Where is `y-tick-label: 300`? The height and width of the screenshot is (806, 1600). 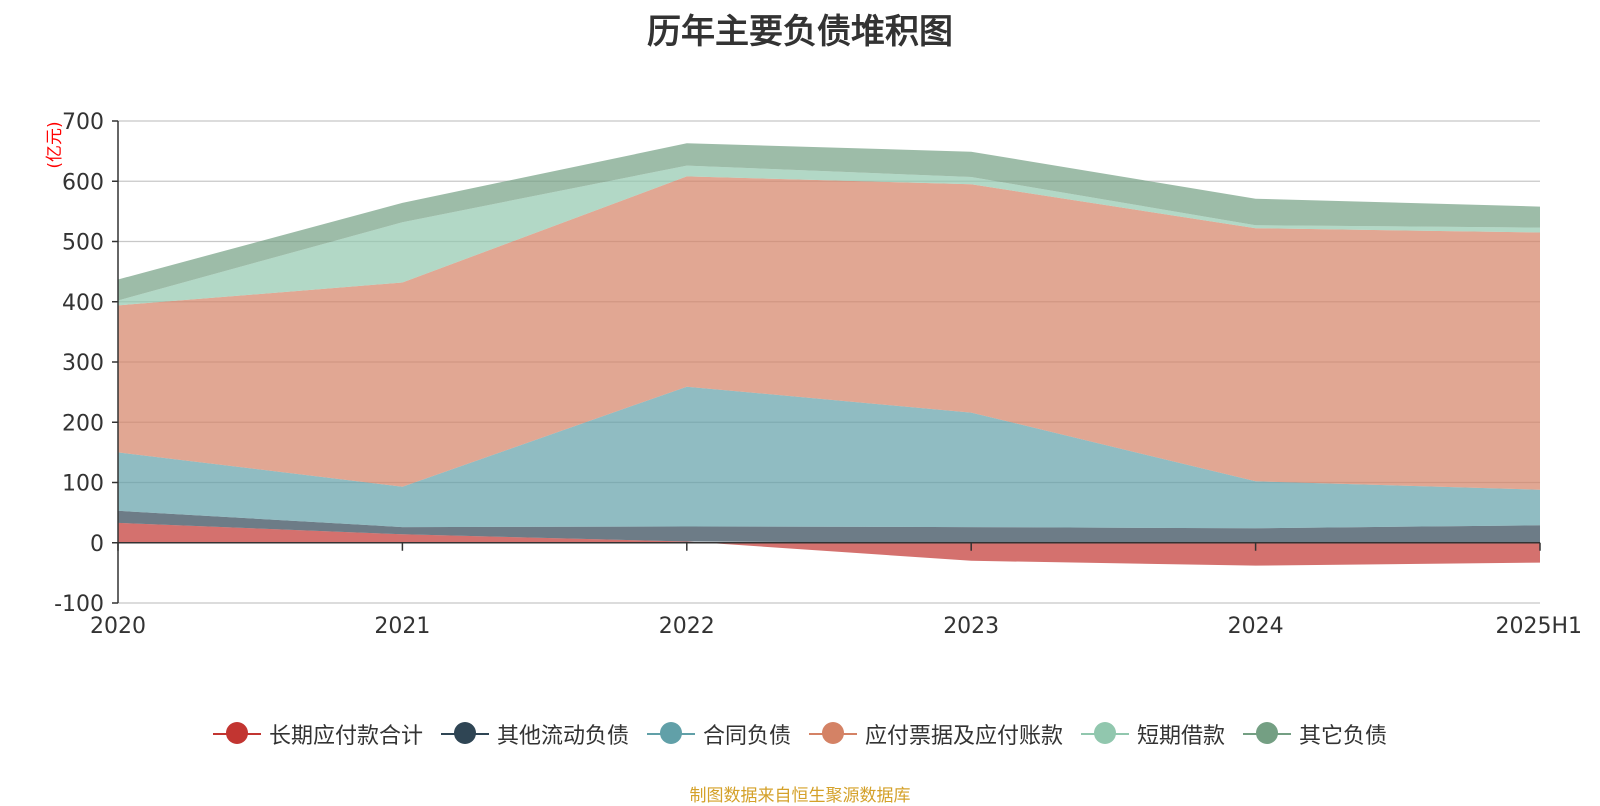
y-tick-label: 300 is located at coordinates (83, 363).